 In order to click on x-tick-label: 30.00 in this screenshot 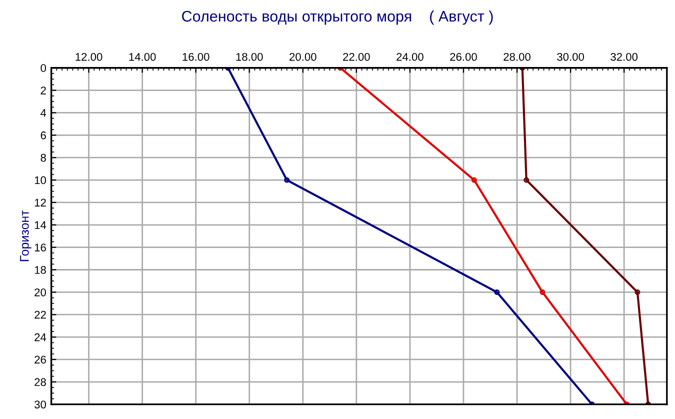, I will do `click(570, 56)`.